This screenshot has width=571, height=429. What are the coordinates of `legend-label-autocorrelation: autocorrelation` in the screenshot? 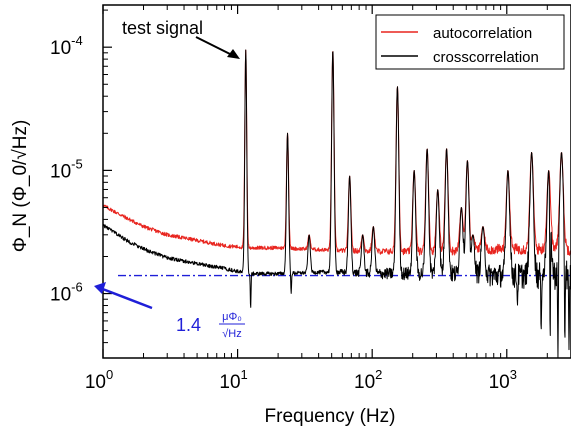 It's located at (482, 33).